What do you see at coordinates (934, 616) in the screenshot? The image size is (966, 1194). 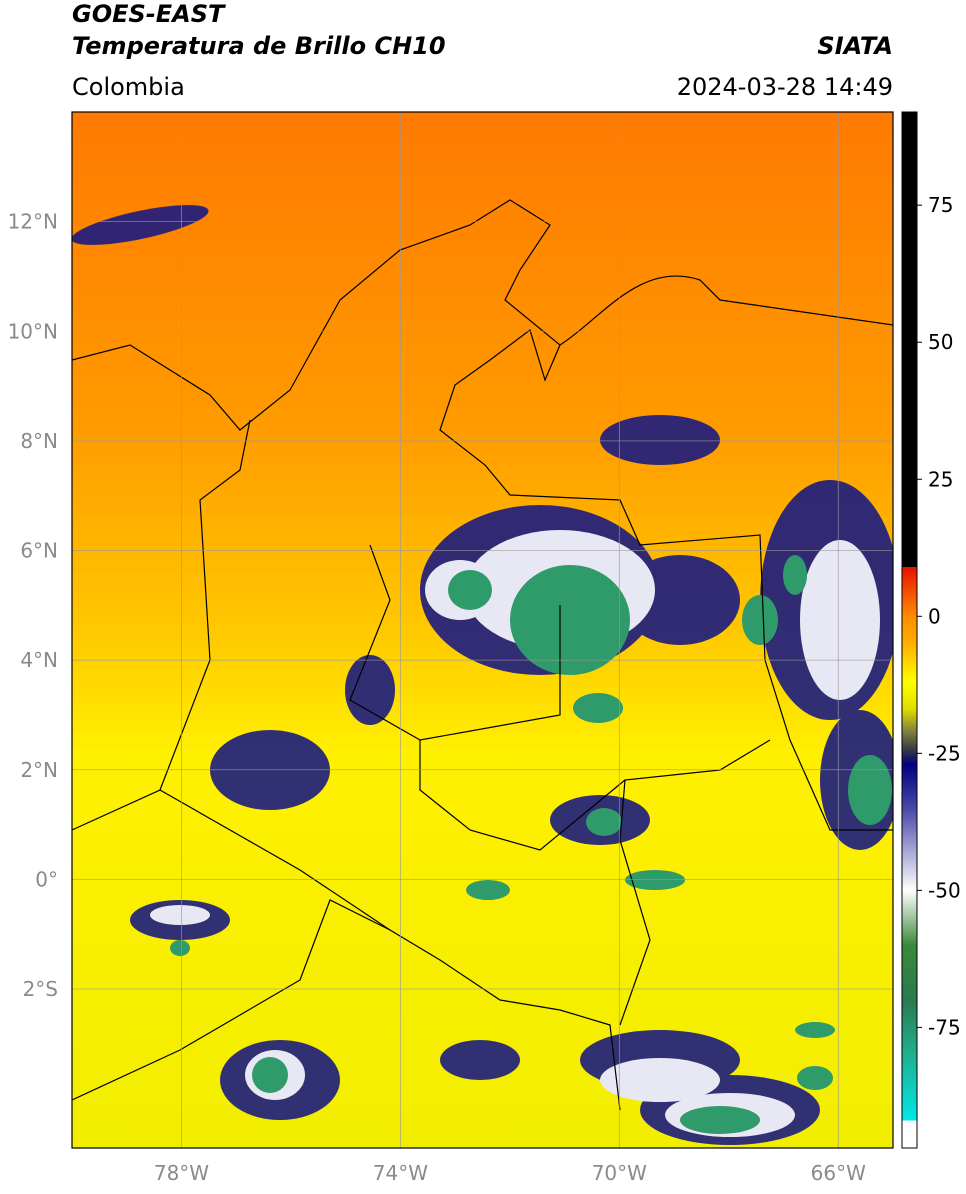 I see `colorbar-tick-label: 0` at bounding box center [934, 616].